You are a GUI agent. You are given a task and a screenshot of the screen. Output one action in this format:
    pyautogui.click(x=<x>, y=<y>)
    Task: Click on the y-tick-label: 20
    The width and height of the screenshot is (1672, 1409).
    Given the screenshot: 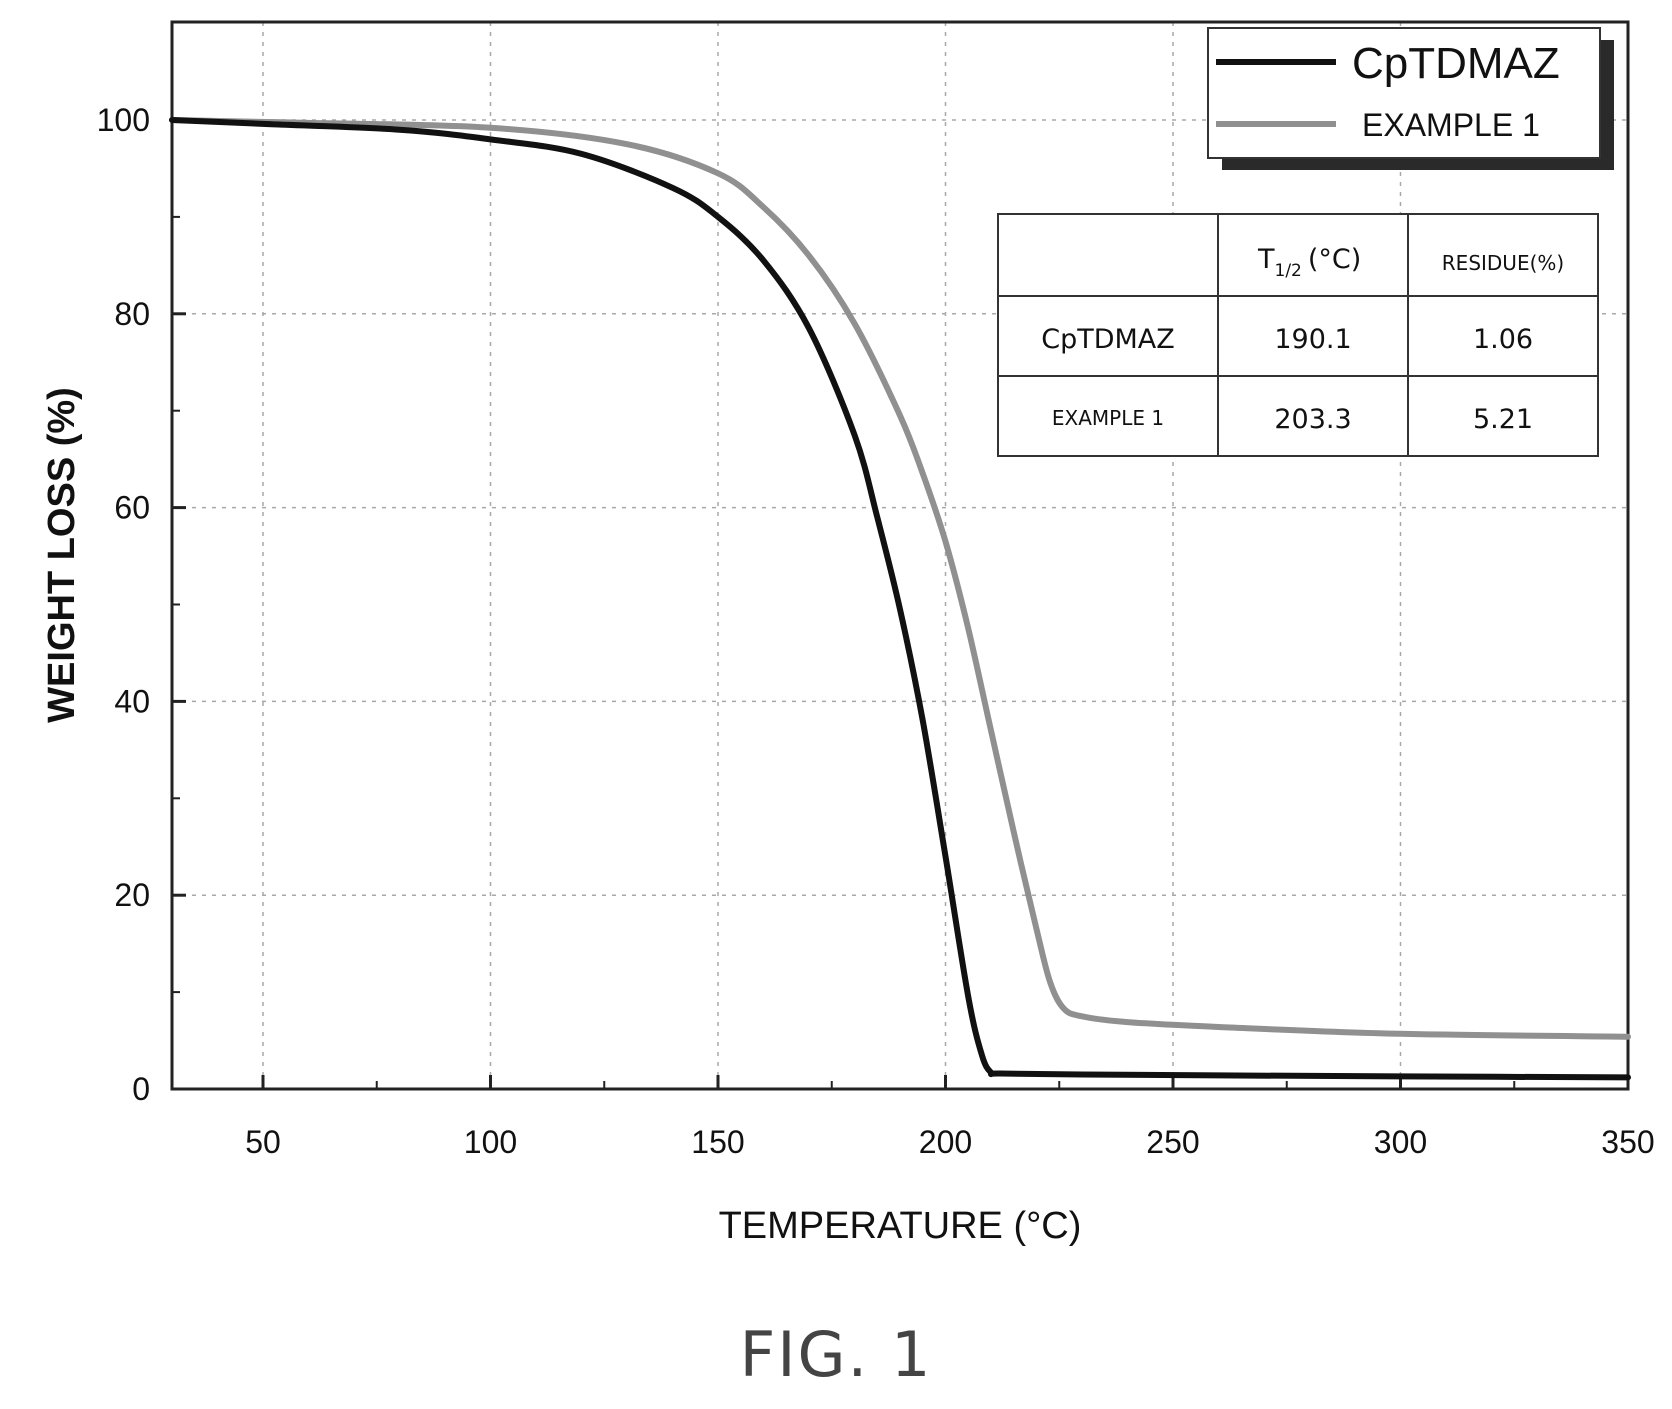 What is the action you would take?
    pyautogui.click(x=132, y=895)
    